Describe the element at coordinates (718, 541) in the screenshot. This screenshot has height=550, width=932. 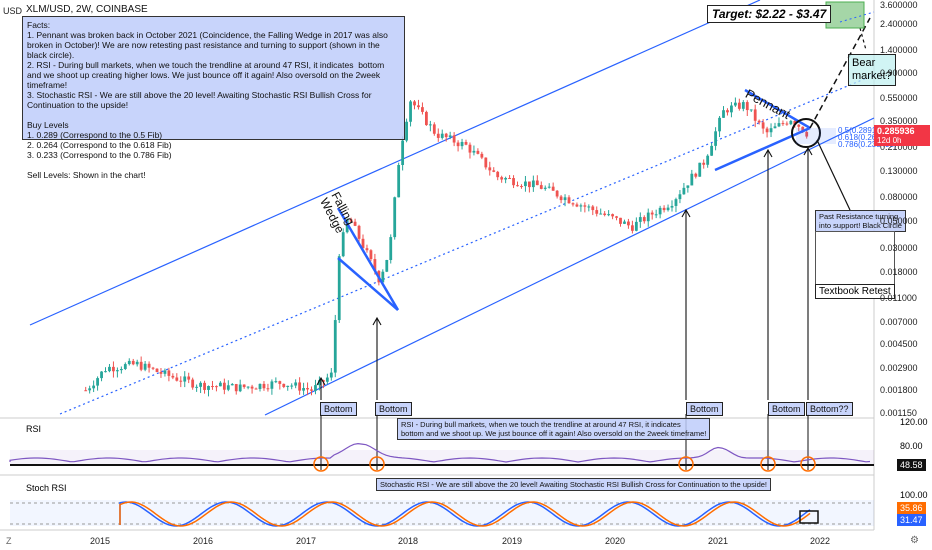
I see `x-tick-year: 2021` at that location.